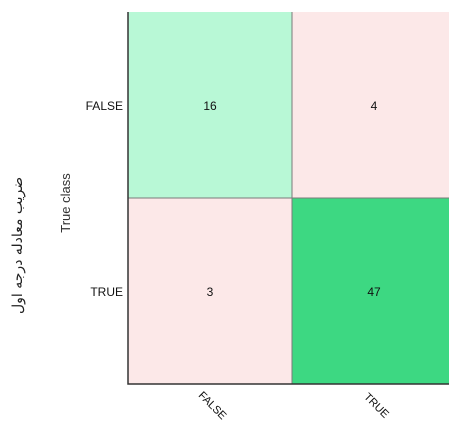 The height and width of the screenshot is (432, 449). Describe the element at coordinates (212, 406) in the screenshot. I see `x-tick-label: FALSE` at that location.